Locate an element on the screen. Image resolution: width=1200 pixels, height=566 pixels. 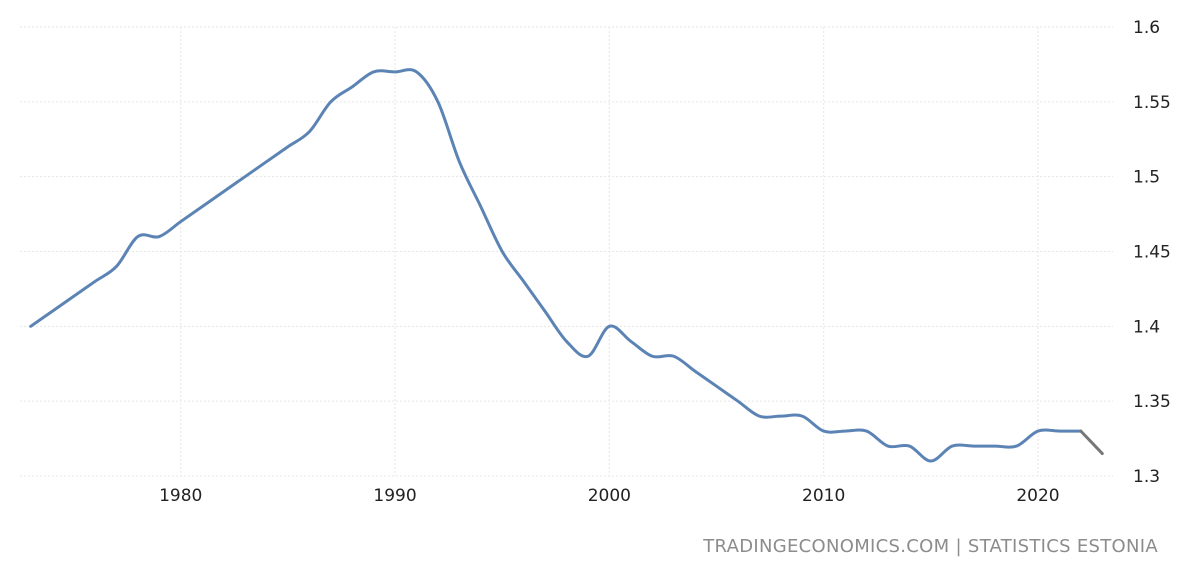
y-tick-label: 1.5 is located at coordinates (1146, 178).